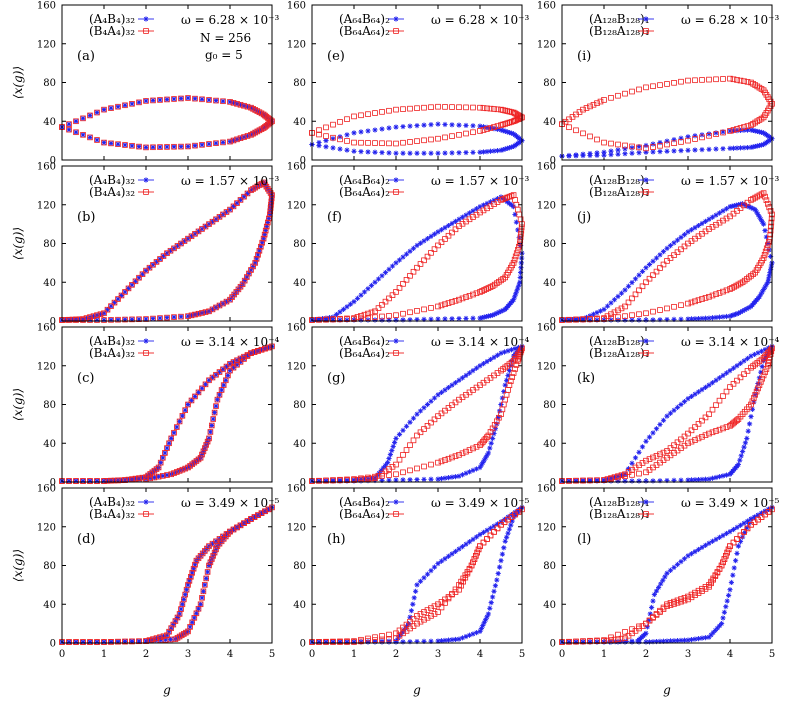  Describe the element at coordinates (417, 690) in the screenshot. I see `x-axis-label: g` at that location.